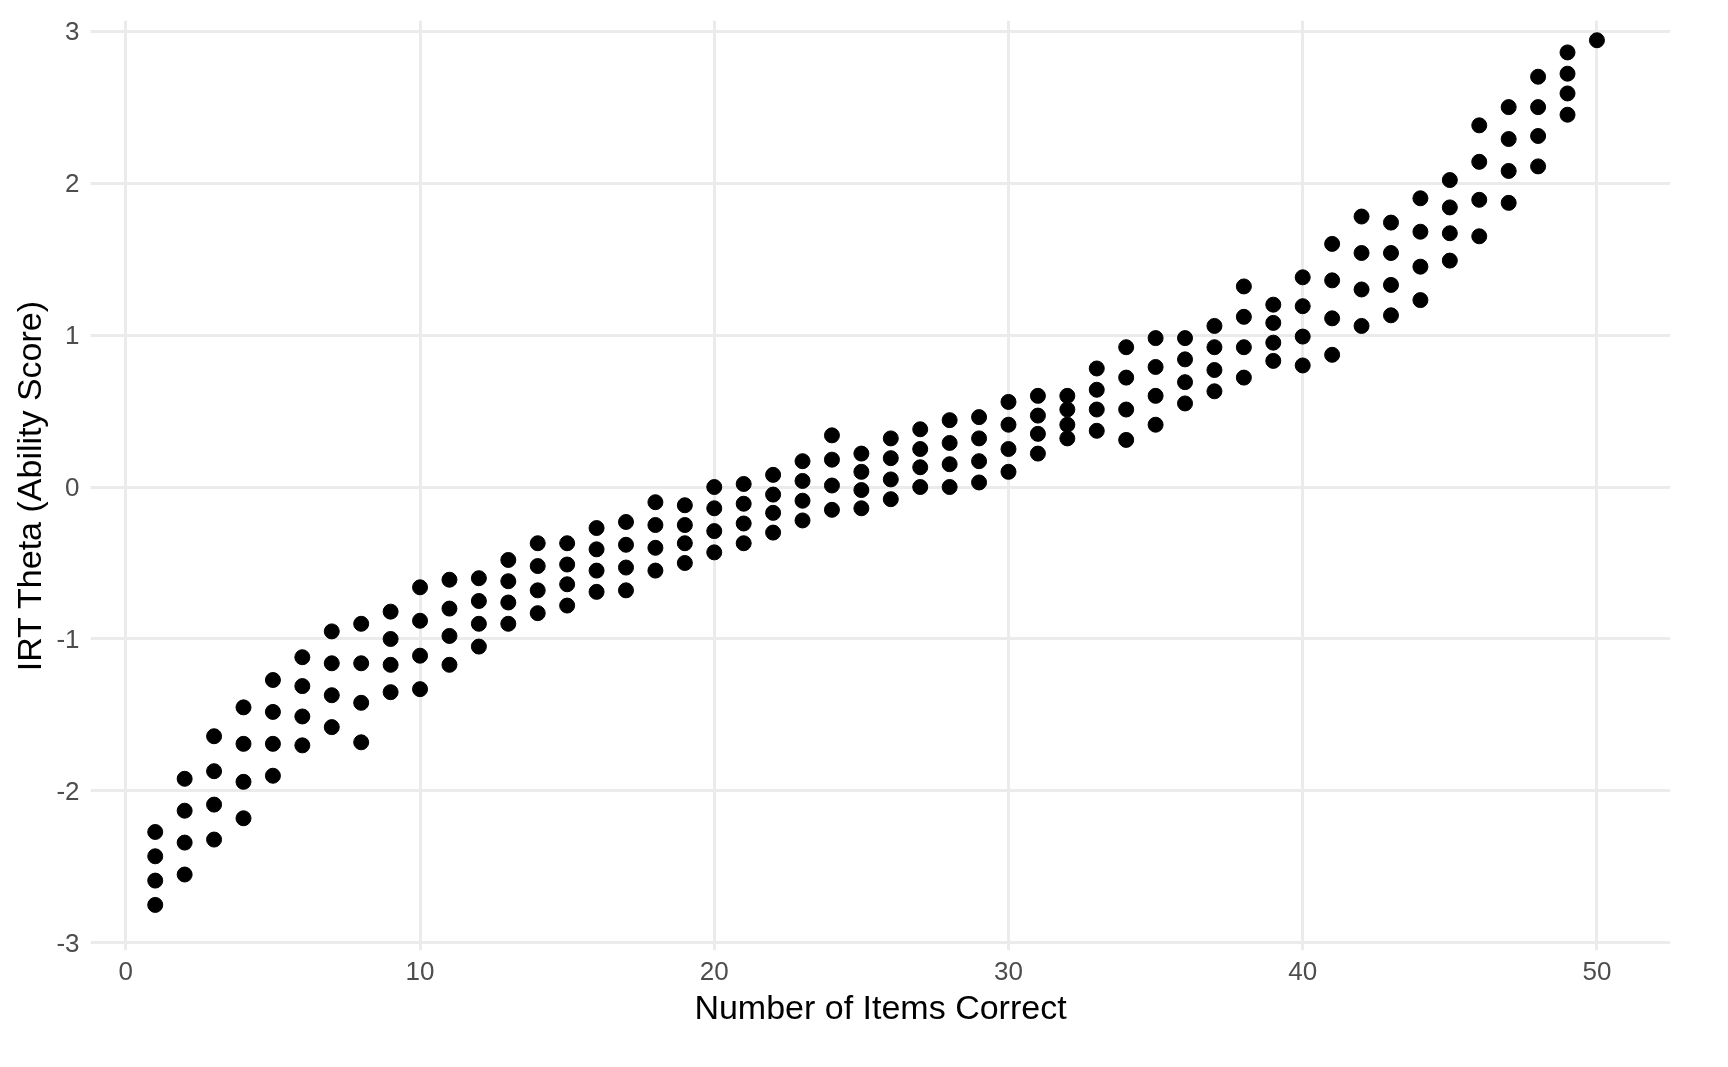 The image size is (1728, 1067). I want to click on y-tick-label: 1, so click(72, 335).